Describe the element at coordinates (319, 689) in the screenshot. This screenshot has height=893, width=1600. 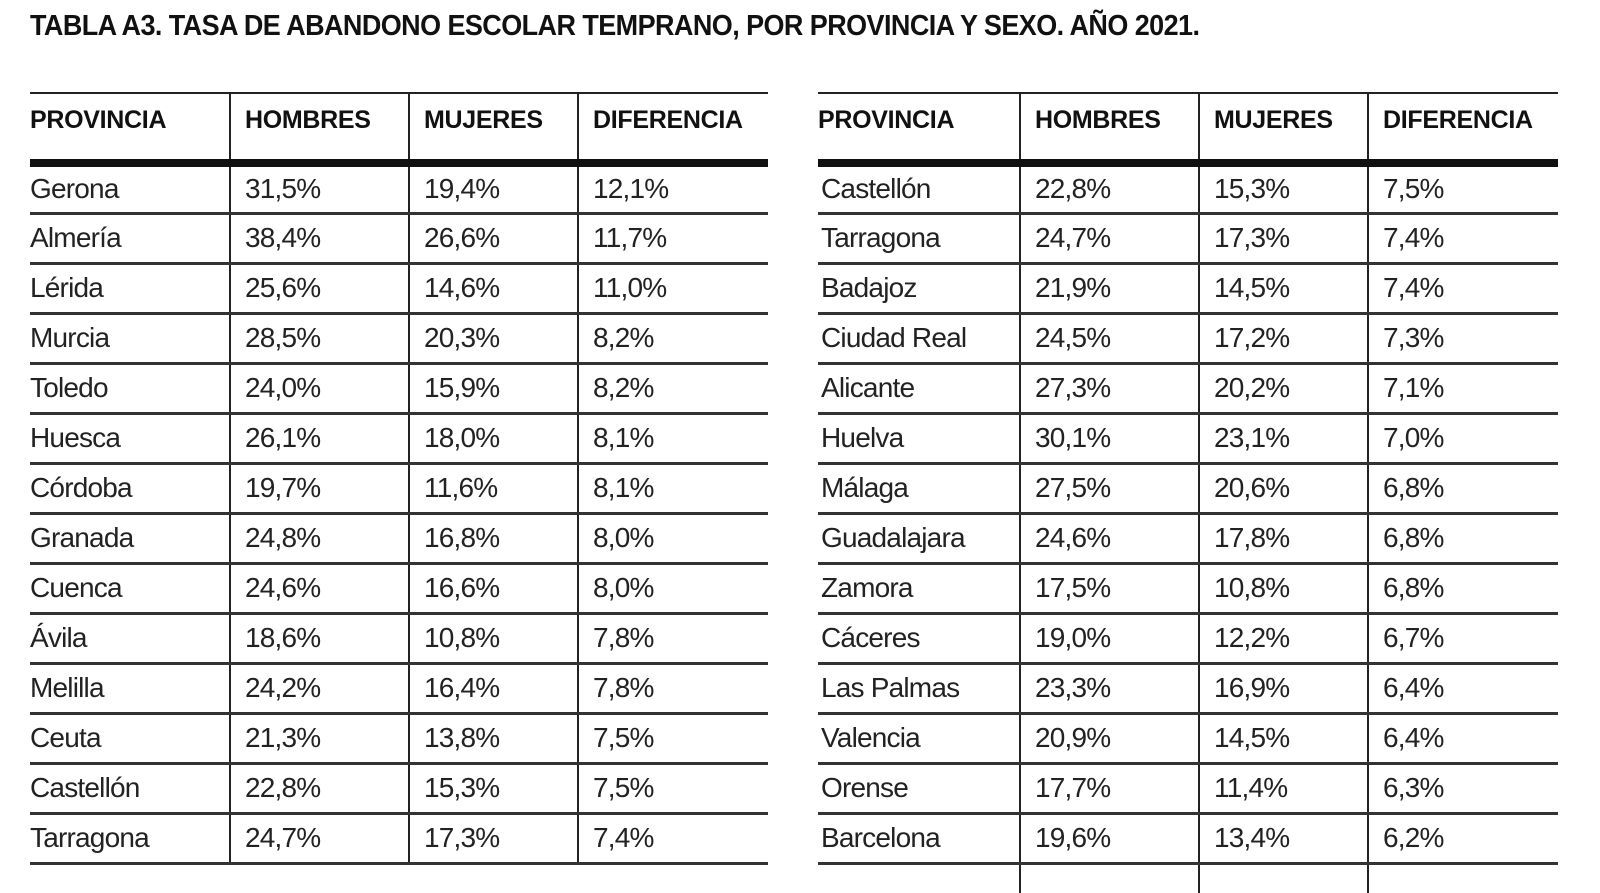
I see `cell-hombres: 24,2%` at that location.